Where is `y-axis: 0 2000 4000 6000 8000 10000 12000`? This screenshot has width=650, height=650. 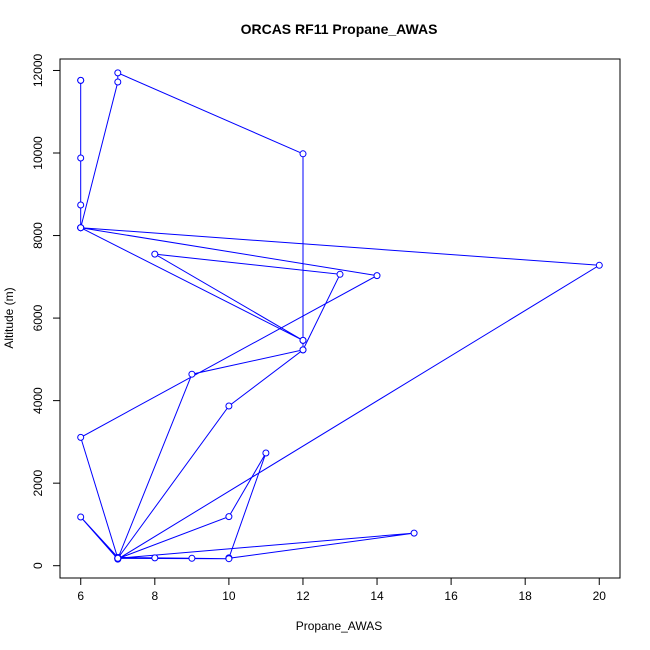 y-axis: 0 2000 4000 6000 8000 10000 12000 is located at coordinates (45, 311).